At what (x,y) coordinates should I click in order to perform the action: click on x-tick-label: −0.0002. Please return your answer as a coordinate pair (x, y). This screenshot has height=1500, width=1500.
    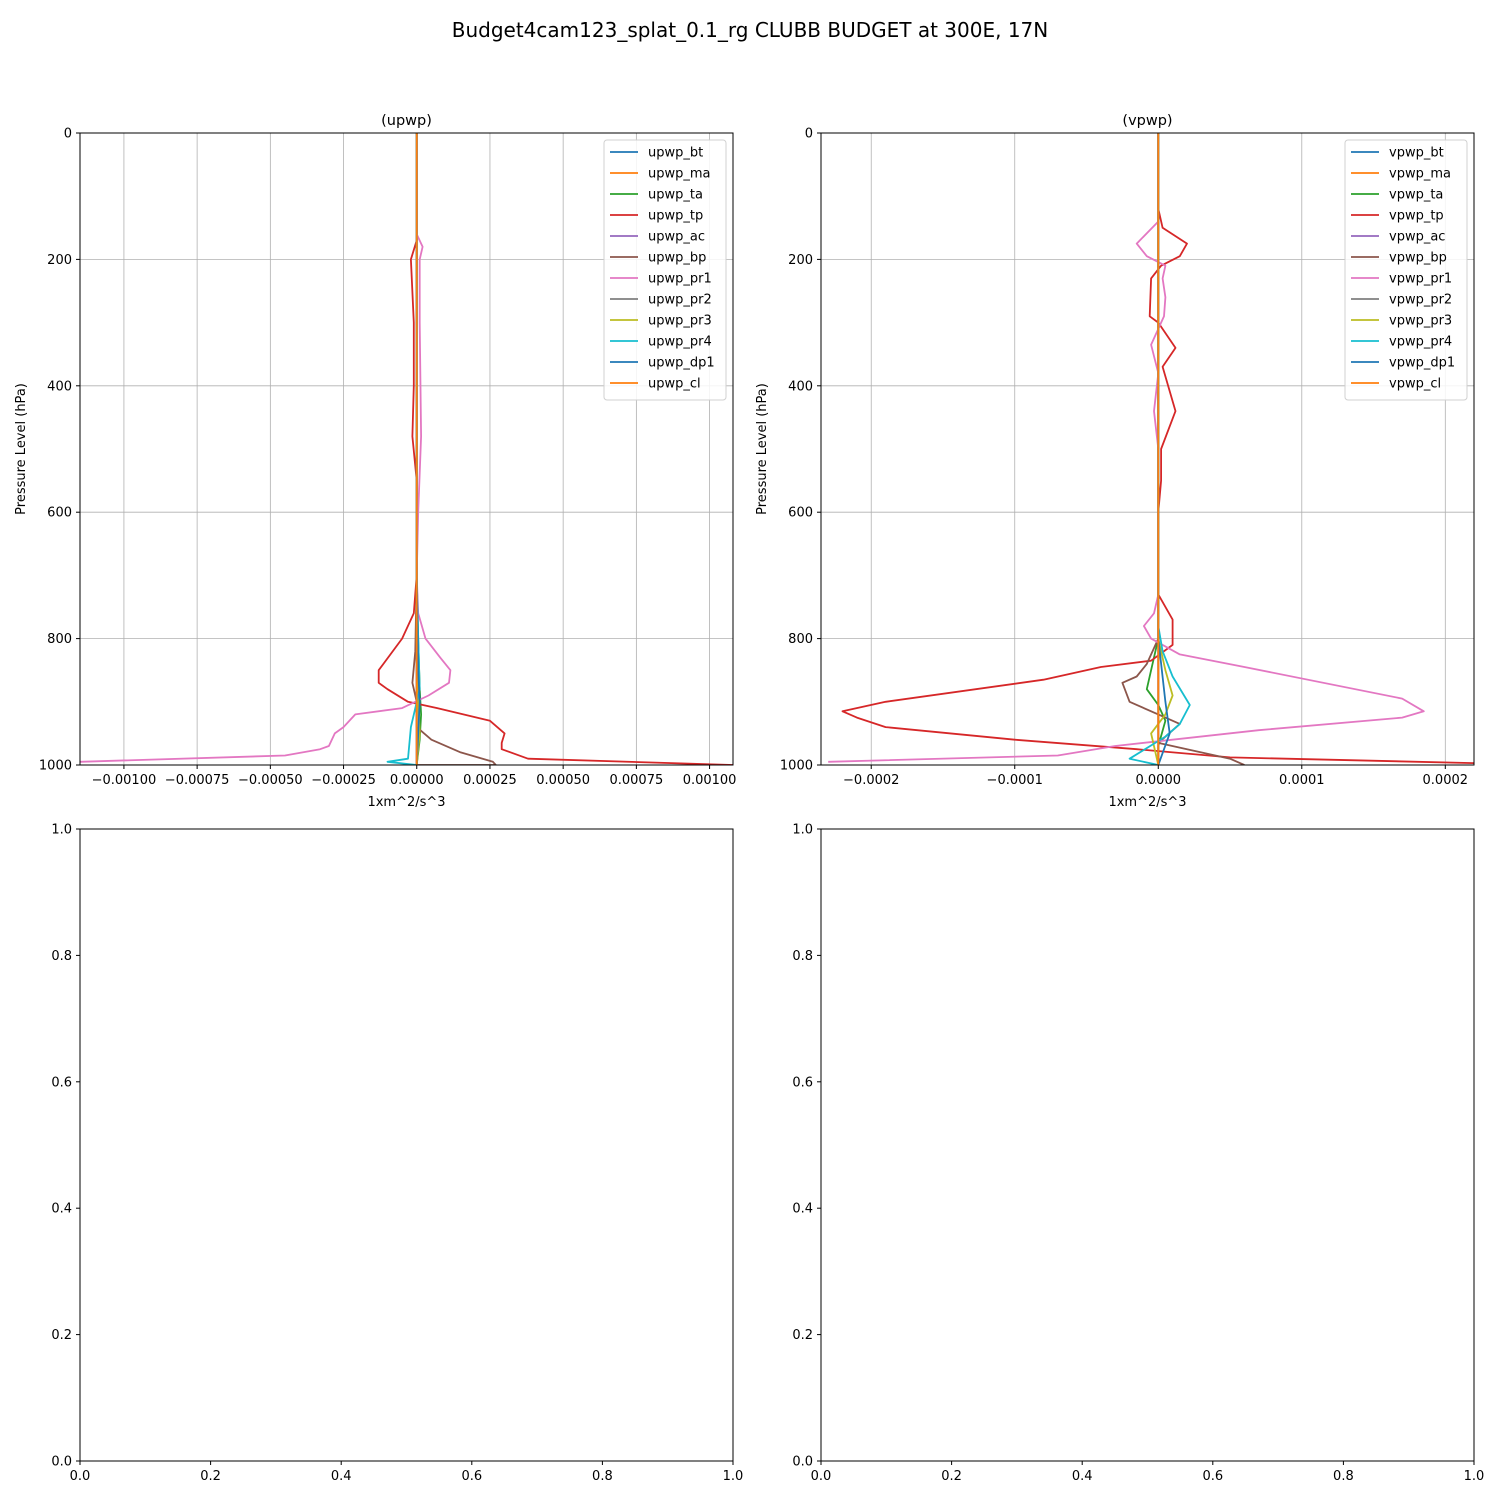
    Looking at the image, I should click on (871, 780).